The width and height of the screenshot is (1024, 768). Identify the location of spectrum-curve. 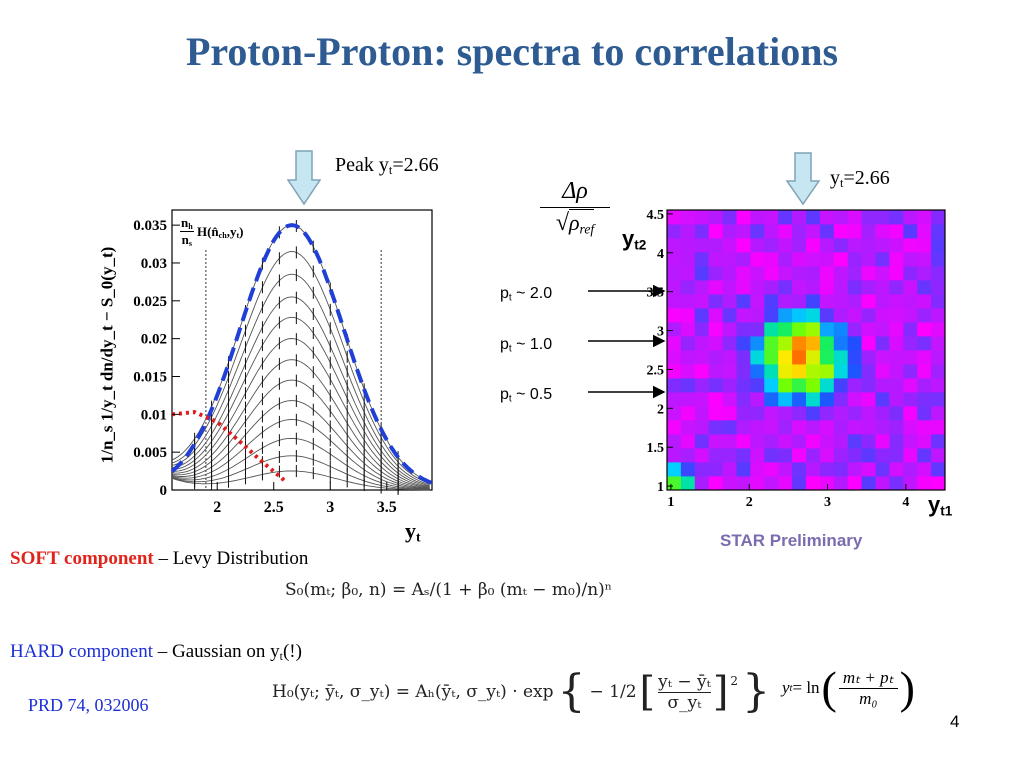
(300, 445).